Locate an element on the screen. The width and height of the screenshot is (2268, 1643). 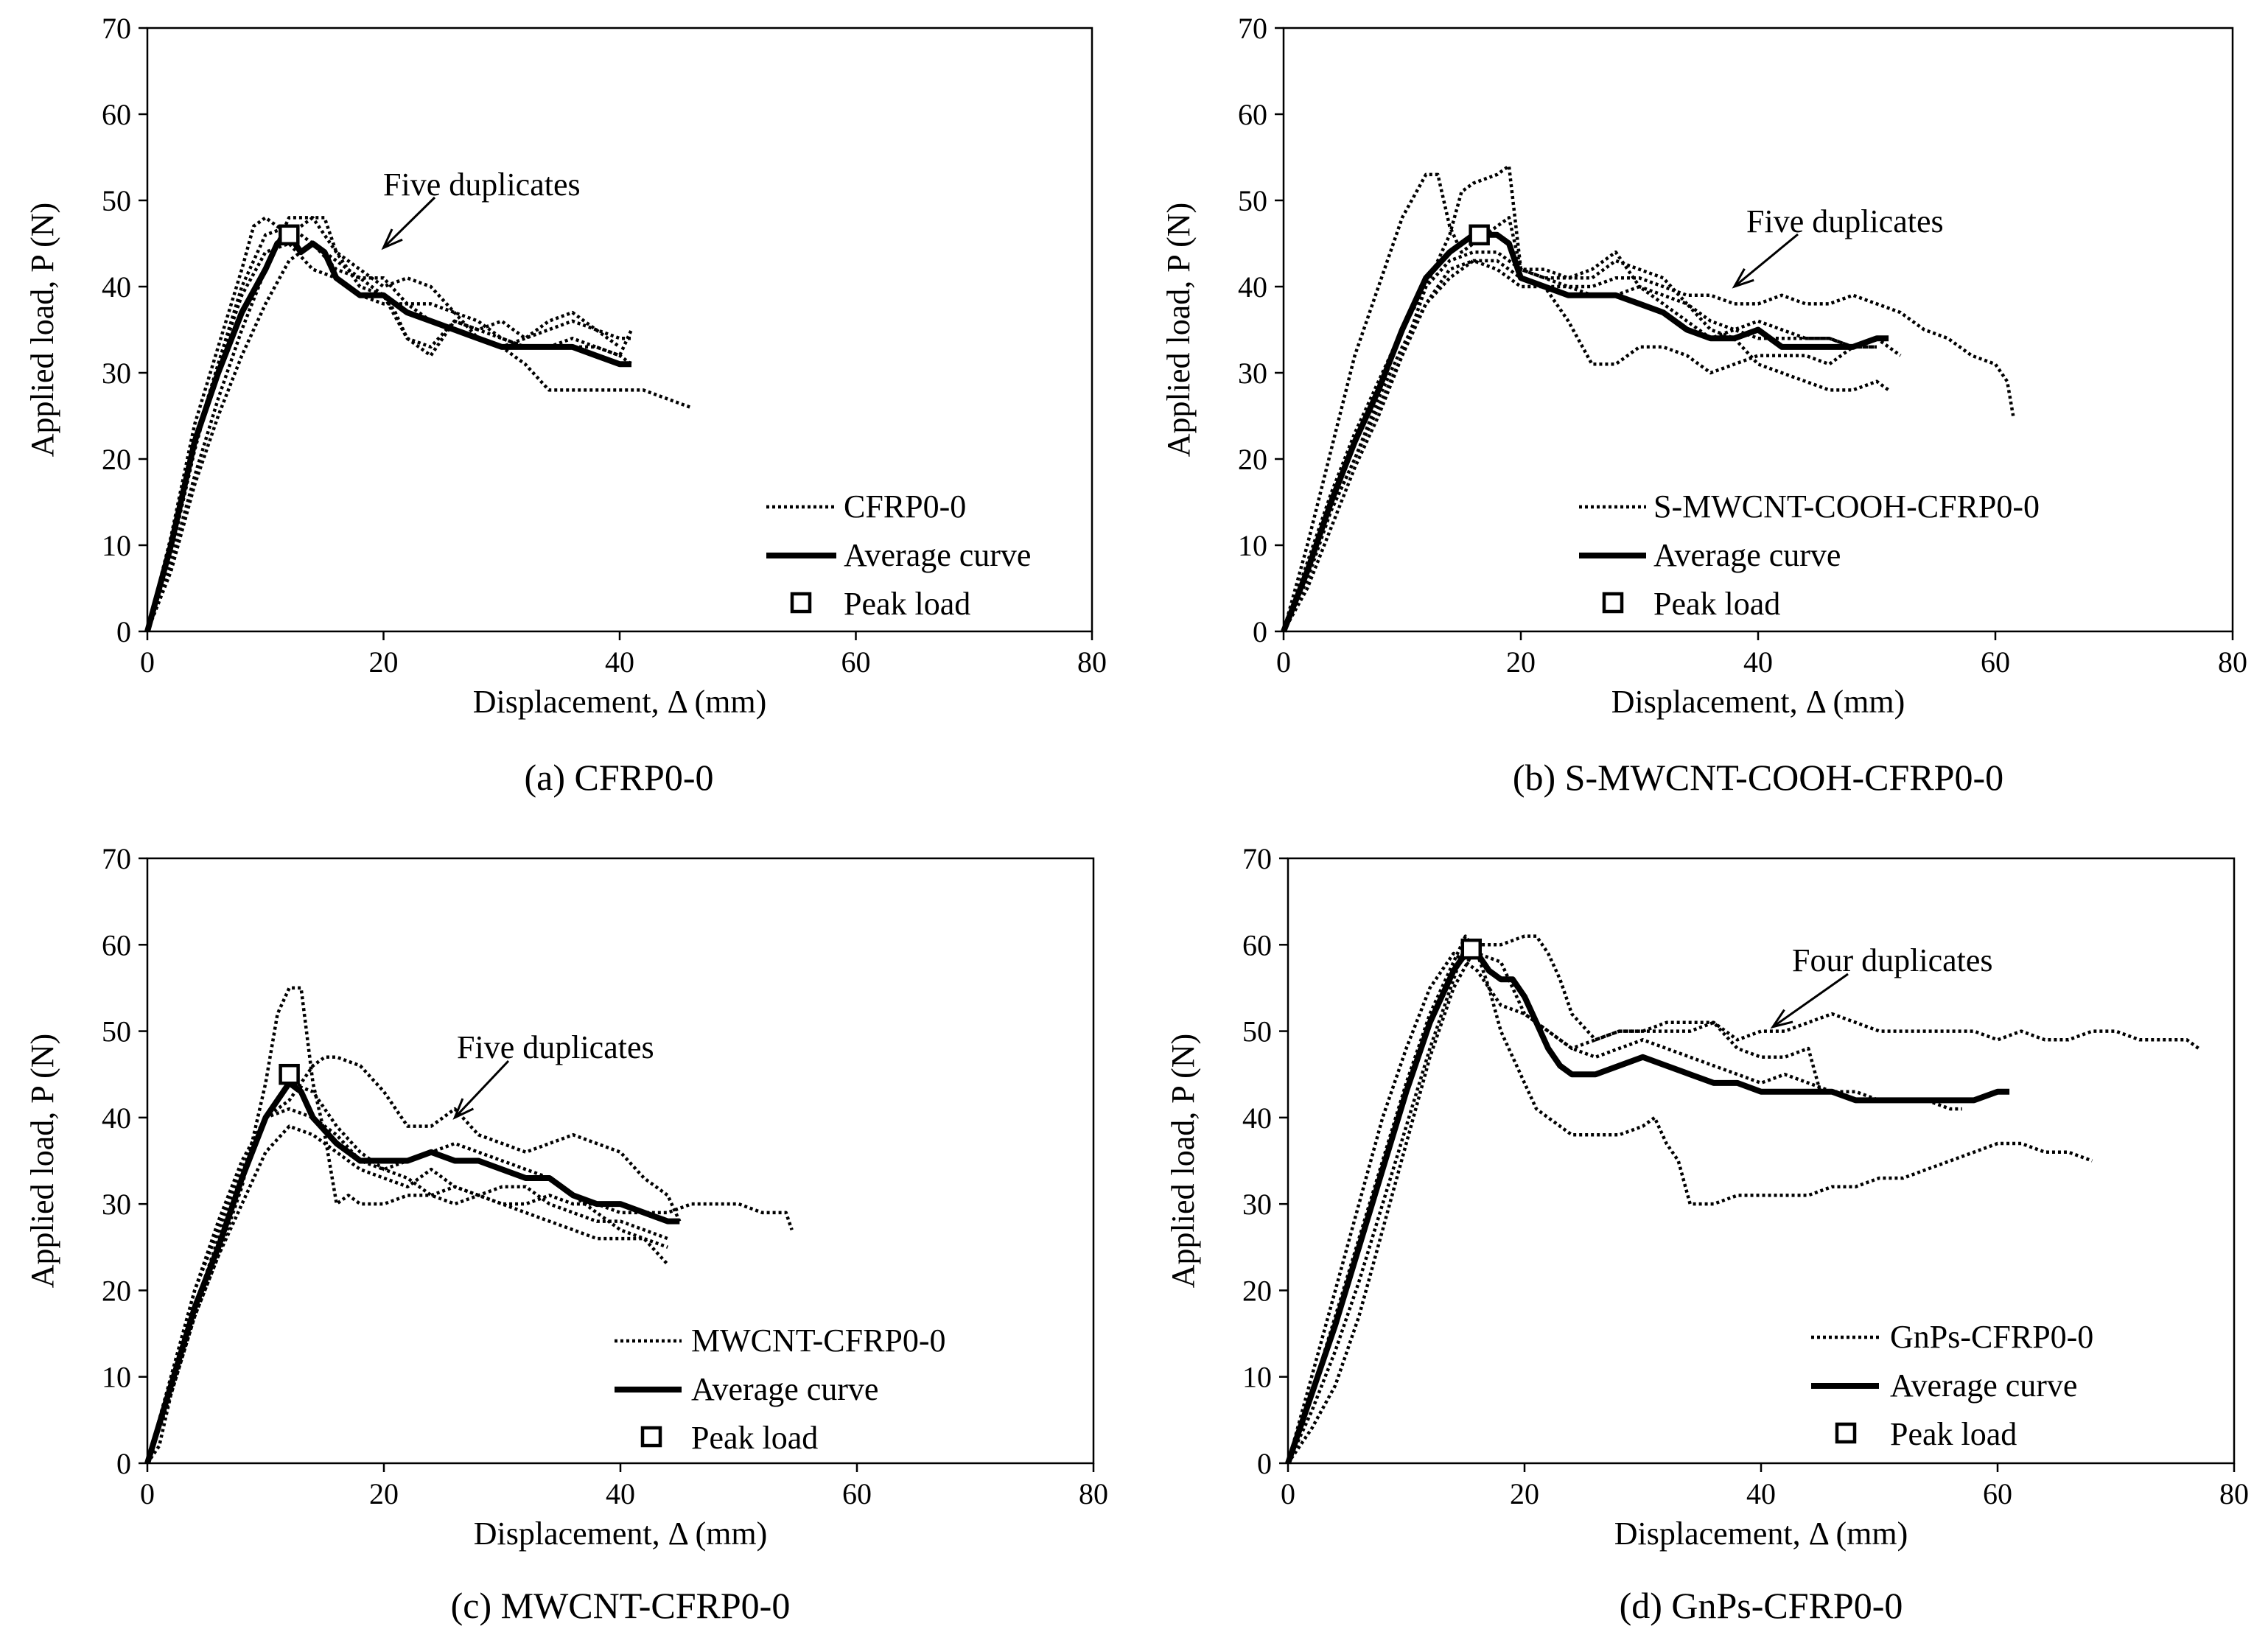
panel-caption: (a) CFRP0-0 is located at coordinates (619, 778).